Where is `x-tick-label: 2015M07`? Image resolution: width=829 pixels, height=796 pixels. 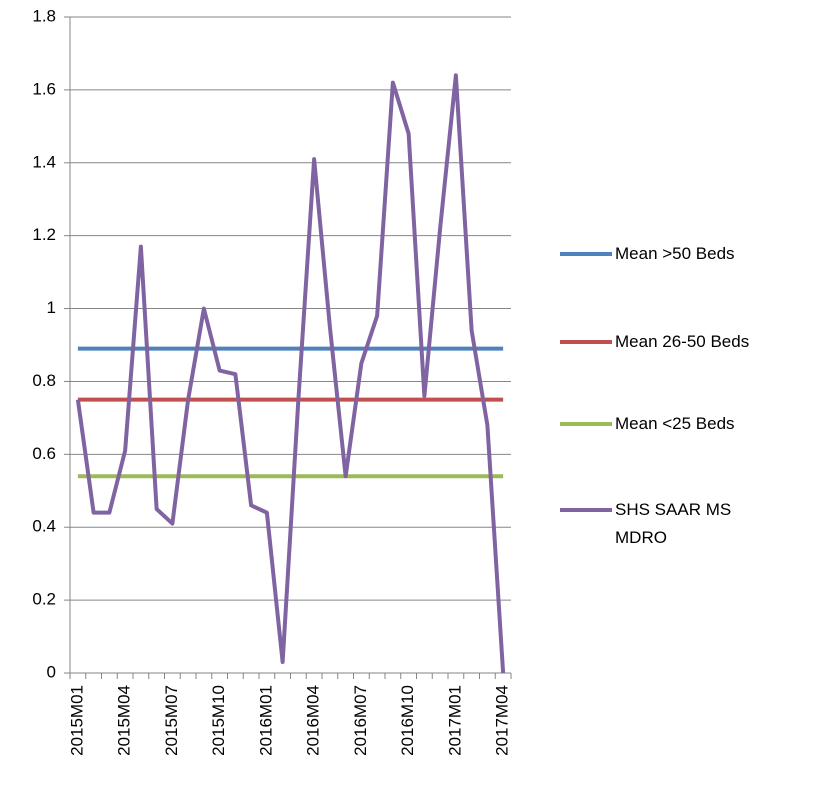
x-tick-label: 2015M07 is located at coordinates (171, 720).